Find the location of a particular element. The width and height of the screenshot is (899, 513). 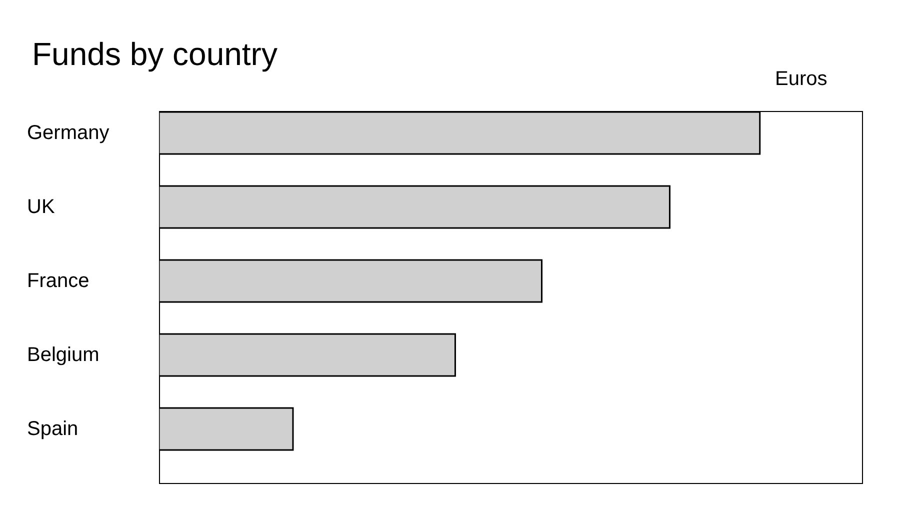

y-tick-label: Germany is located at coordinates (68, 133).